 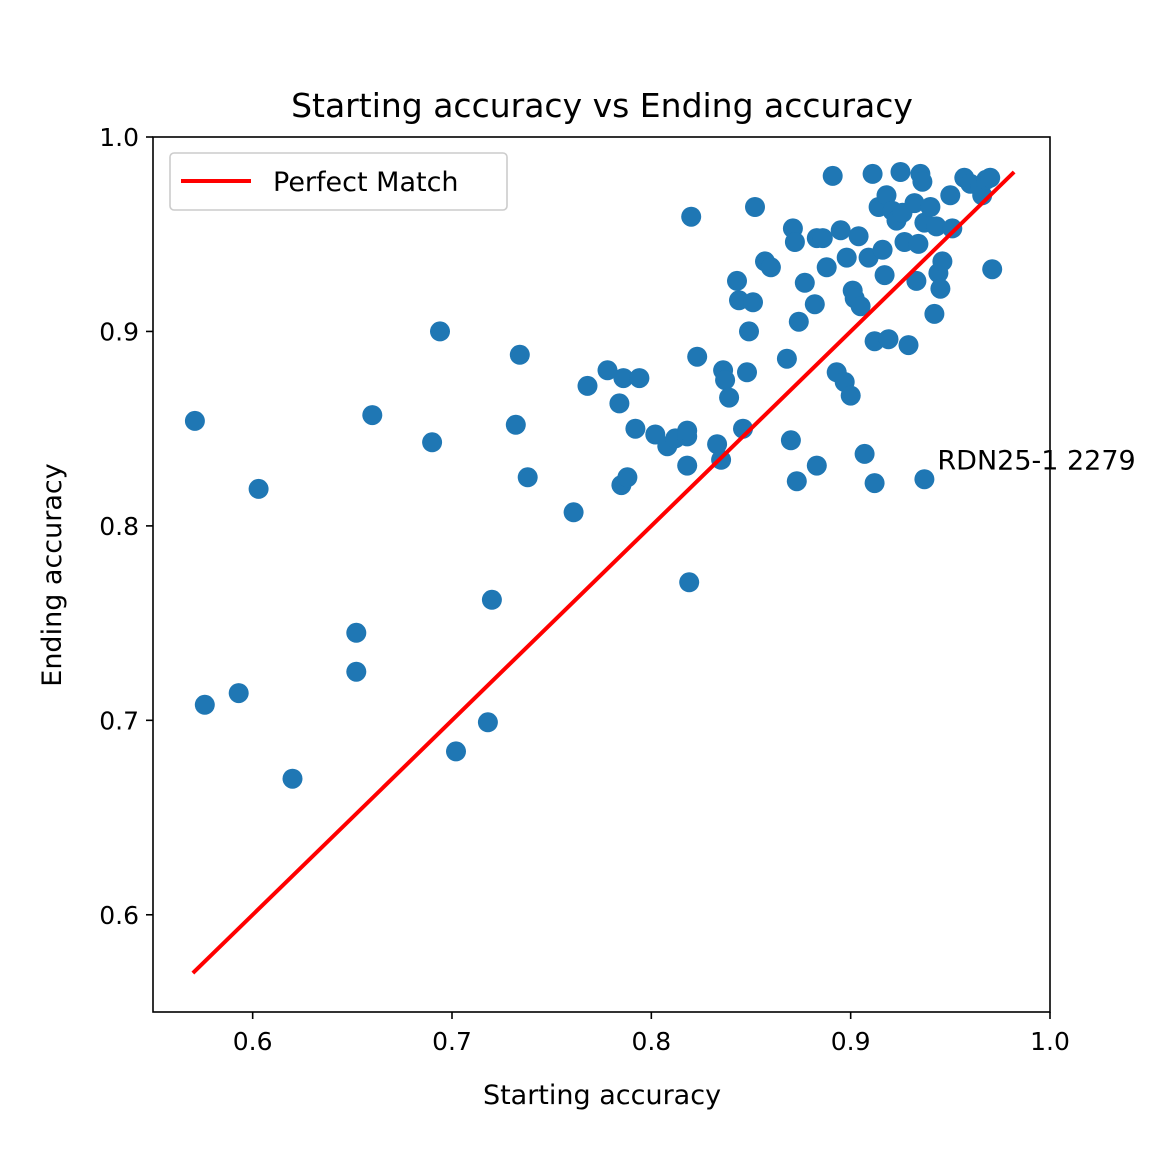 What do you see at coordinates (253, 1041) in the screenshot?
I see `x-tick-label: 0.6` at bounding box center [253, 1041].